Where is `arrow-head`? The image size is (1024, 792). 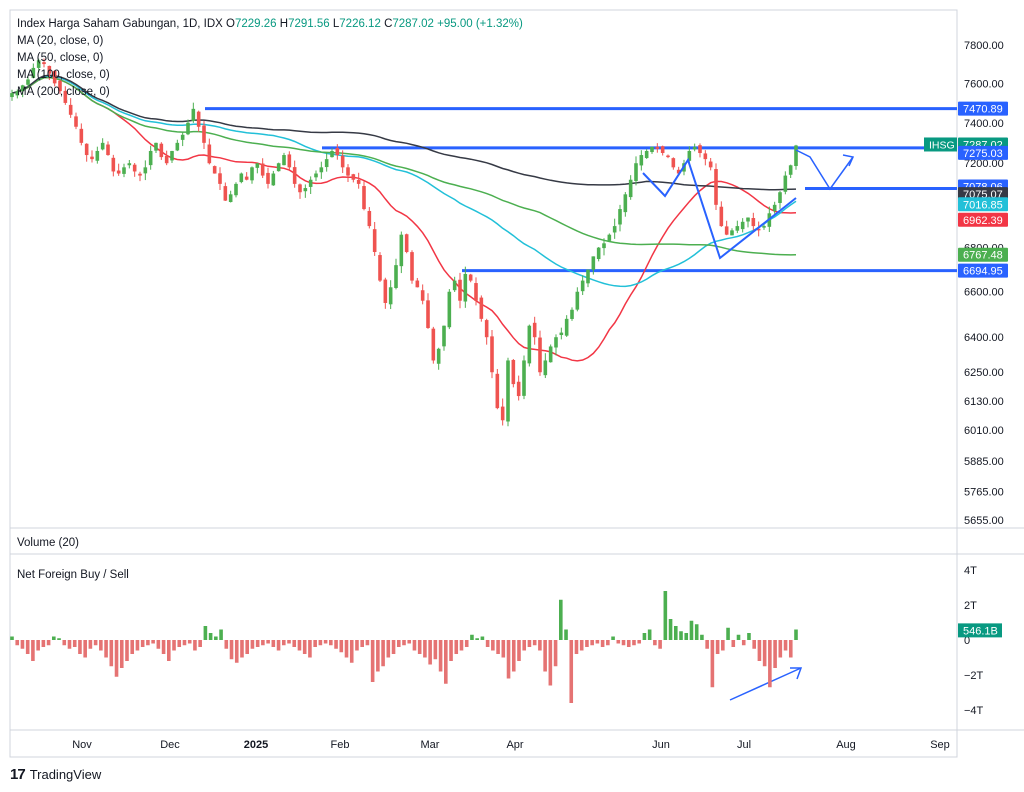 arrow-head is located at coordinates (848, 160).